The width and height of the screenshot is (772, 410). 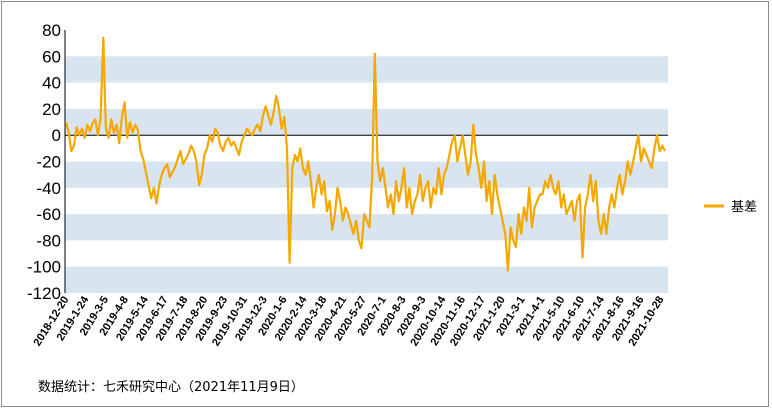 What do you see at coordinates (51, 56) in the screenshot?
I see `y-tick-label: 60` at bounding box center [51, 56].